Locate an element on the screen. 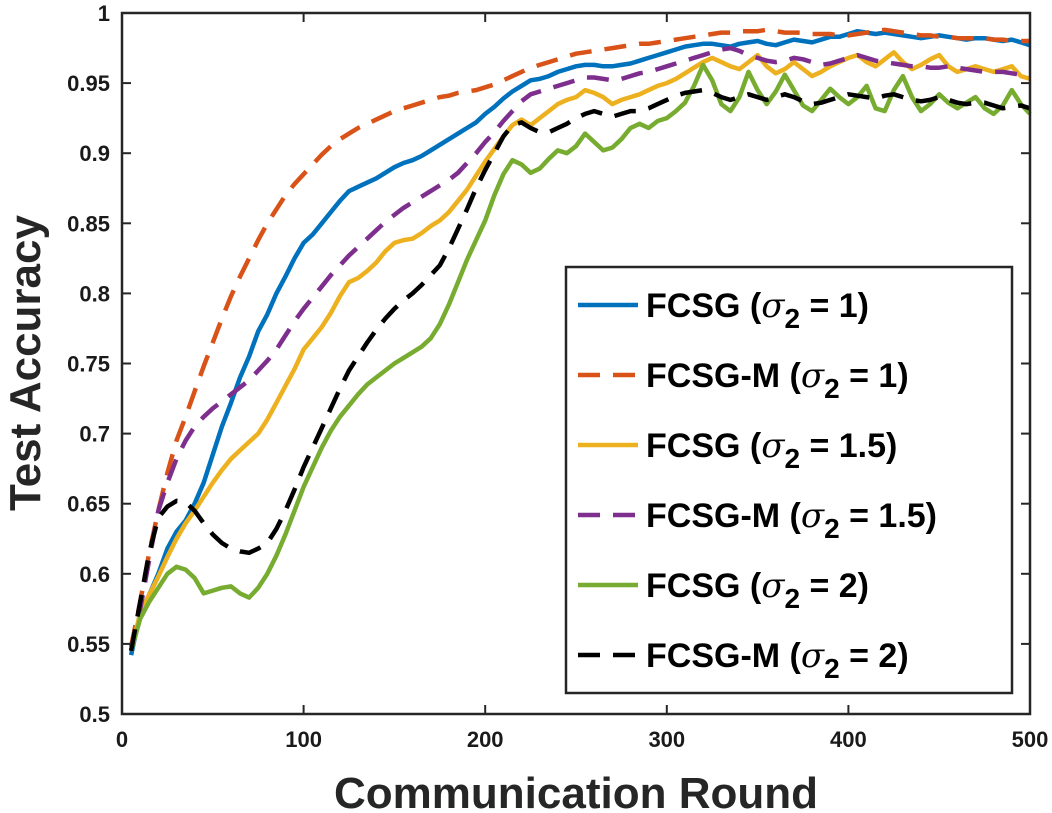 The height and width of the screenshot is (813, 1052). y-tick-label: 0.5 is located at coordinates (94, 714).